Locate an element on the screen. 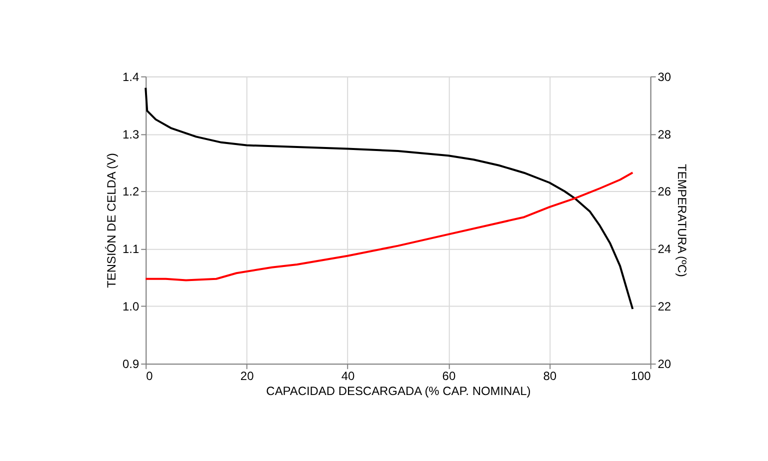  y-tick-label: 0.9 is located at coordinates (131, 364).